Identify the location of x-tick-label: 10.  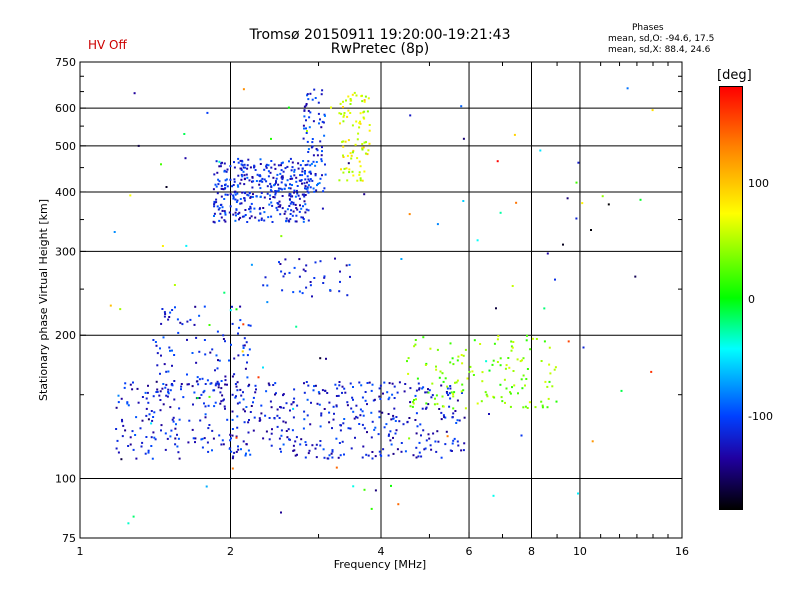
(580, 551).